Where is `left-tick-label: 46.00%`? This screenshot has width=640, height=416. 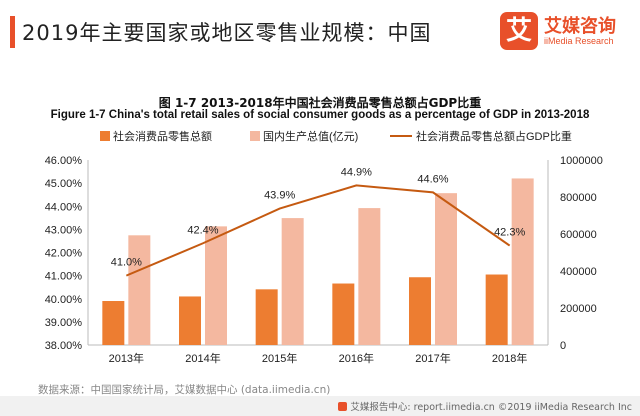 left-tick-label: 46.00% is located at coordinates (64, 161).